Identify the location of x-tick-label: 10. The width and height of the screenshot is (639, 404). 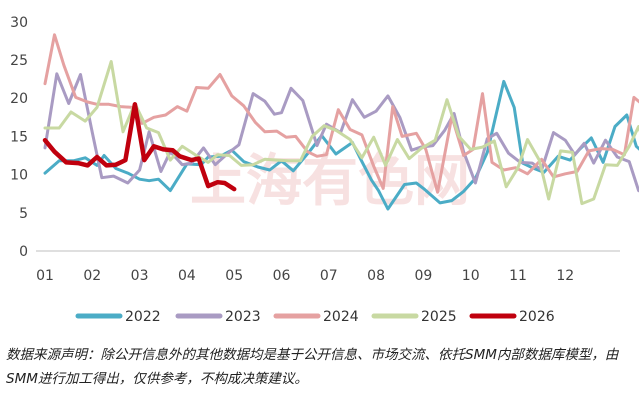
(471, 276).